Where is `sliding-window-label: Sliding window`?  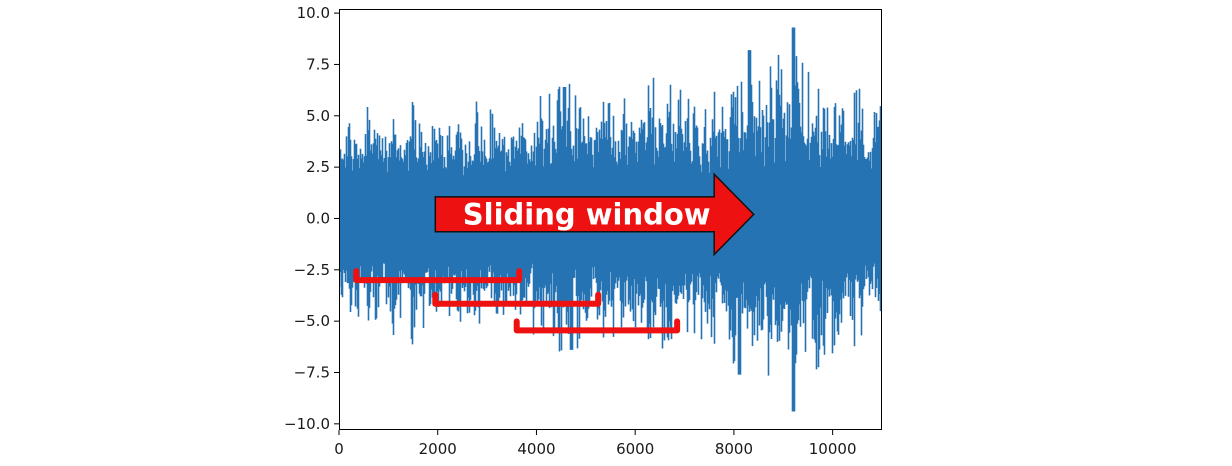 sliding-window-label: Sliding window is located at coordinates (587, 214).